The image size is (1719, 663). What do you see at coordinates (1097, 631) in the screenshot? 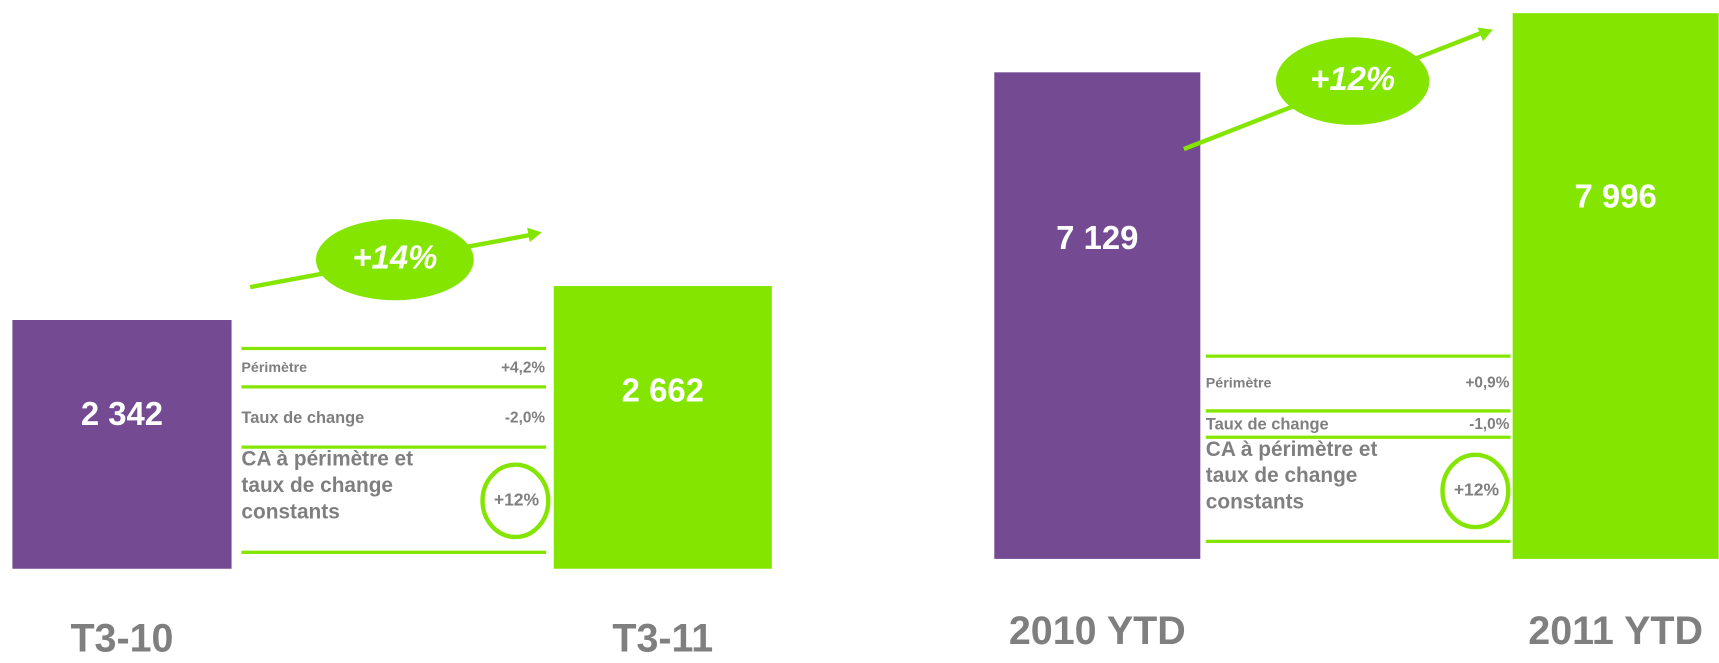
I see `category-label: 2010 YTD` at bounding box center [1097, 631].